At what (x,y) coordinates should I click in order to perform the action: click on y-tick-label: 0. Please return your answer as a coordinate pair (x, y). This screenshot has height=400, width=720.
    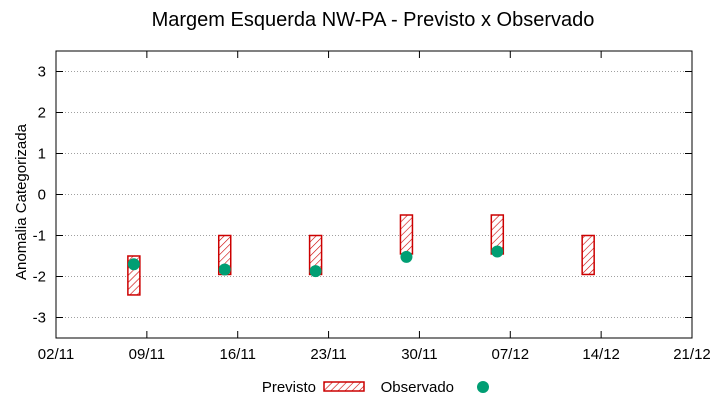
    Looking at the image, I should click on (42, 195).